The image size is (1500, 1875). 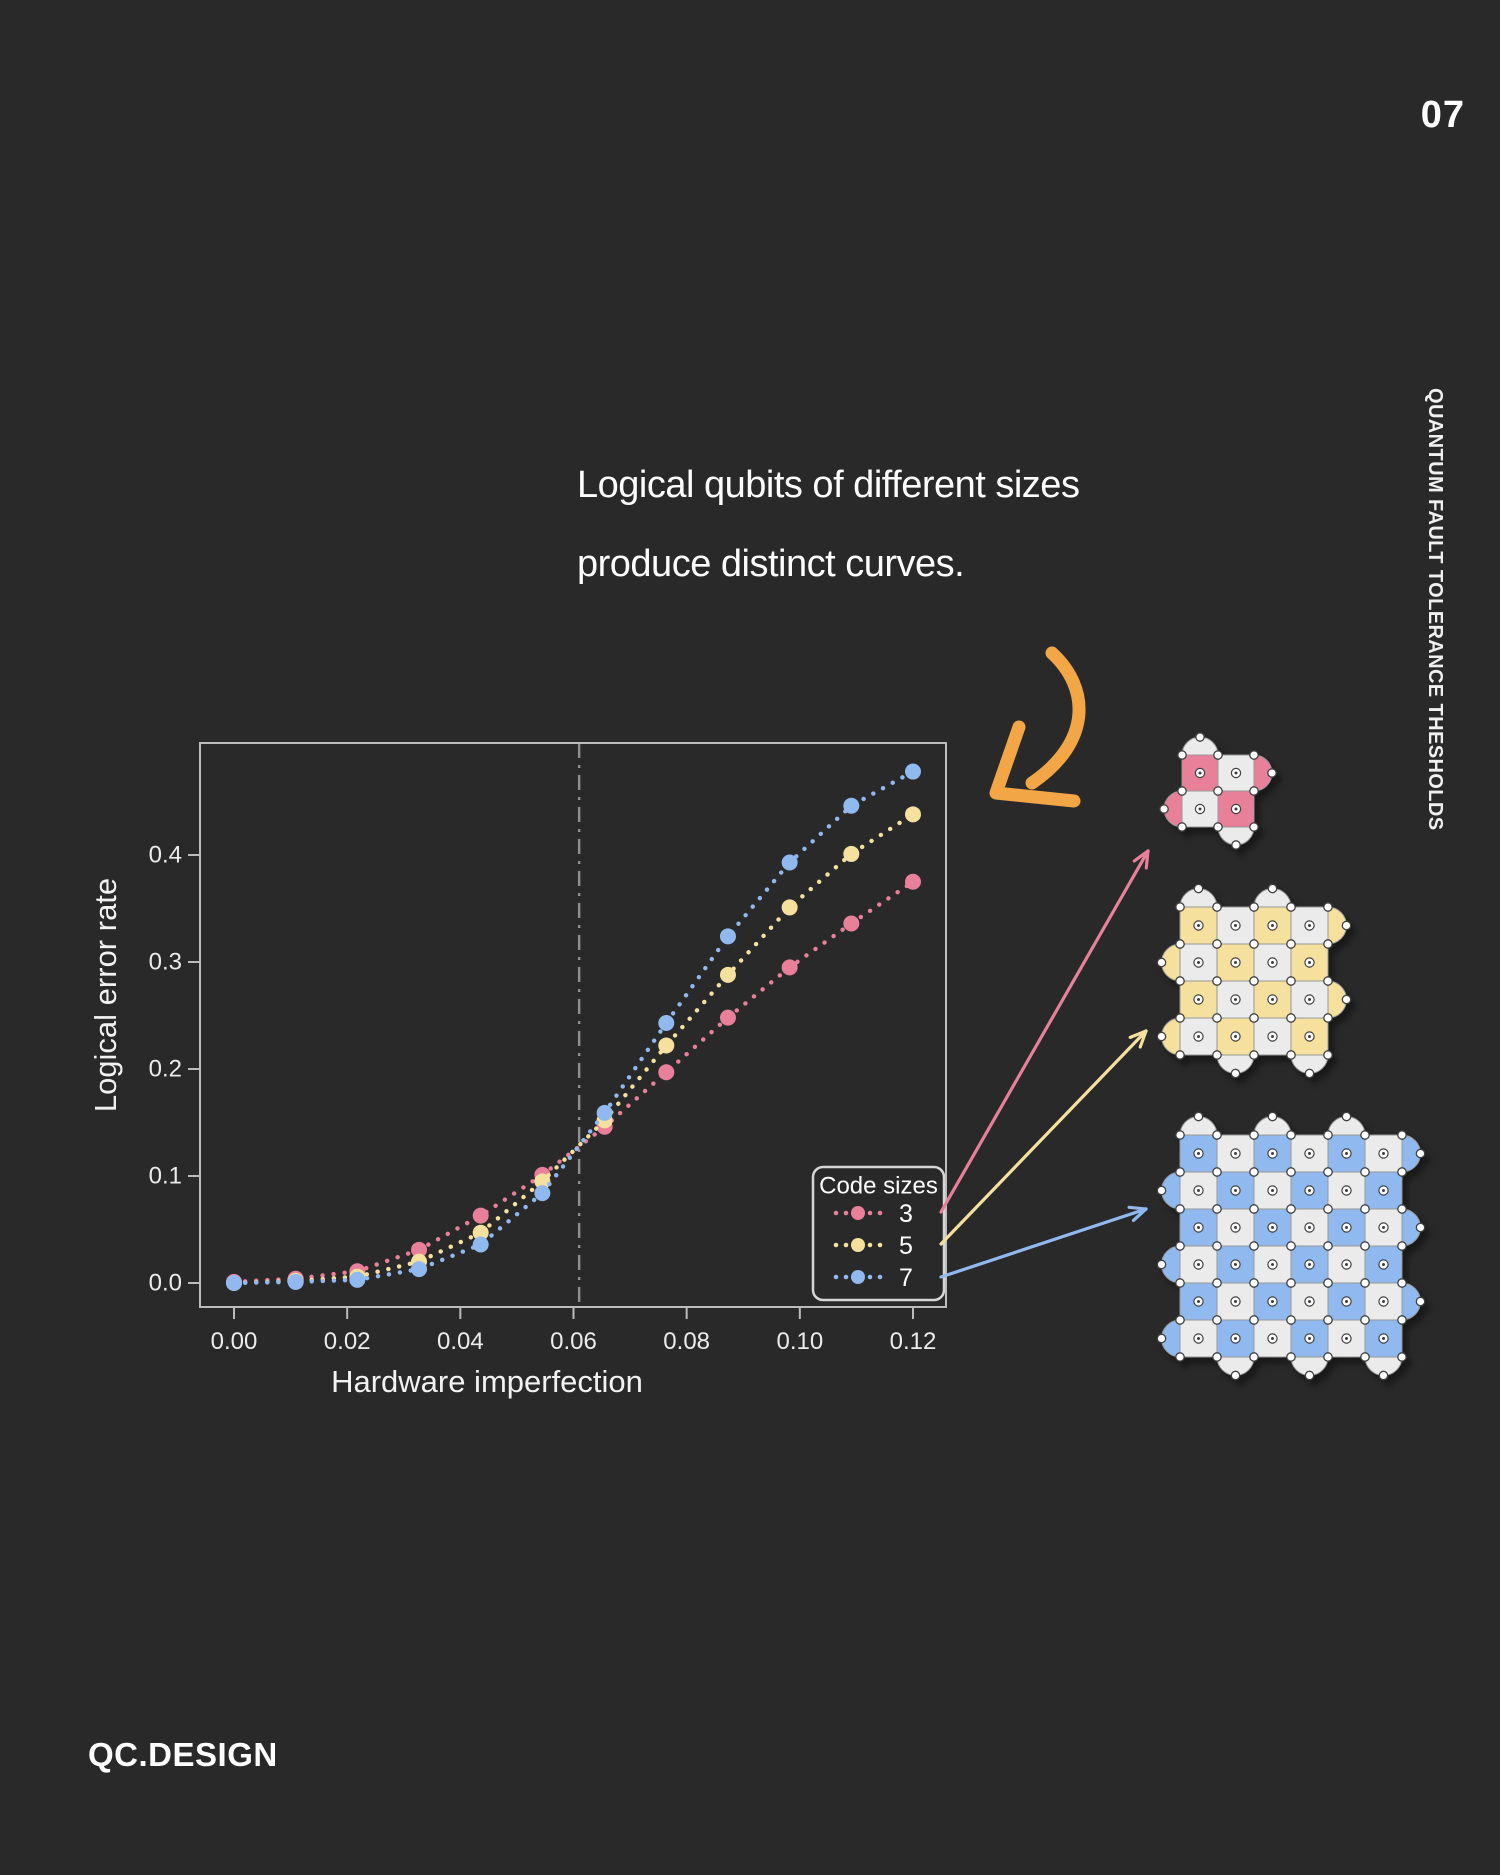 I want to click on y-axis: 0.0 0.1 0.2 0.3 0.4, so click(x=174, y=1069).